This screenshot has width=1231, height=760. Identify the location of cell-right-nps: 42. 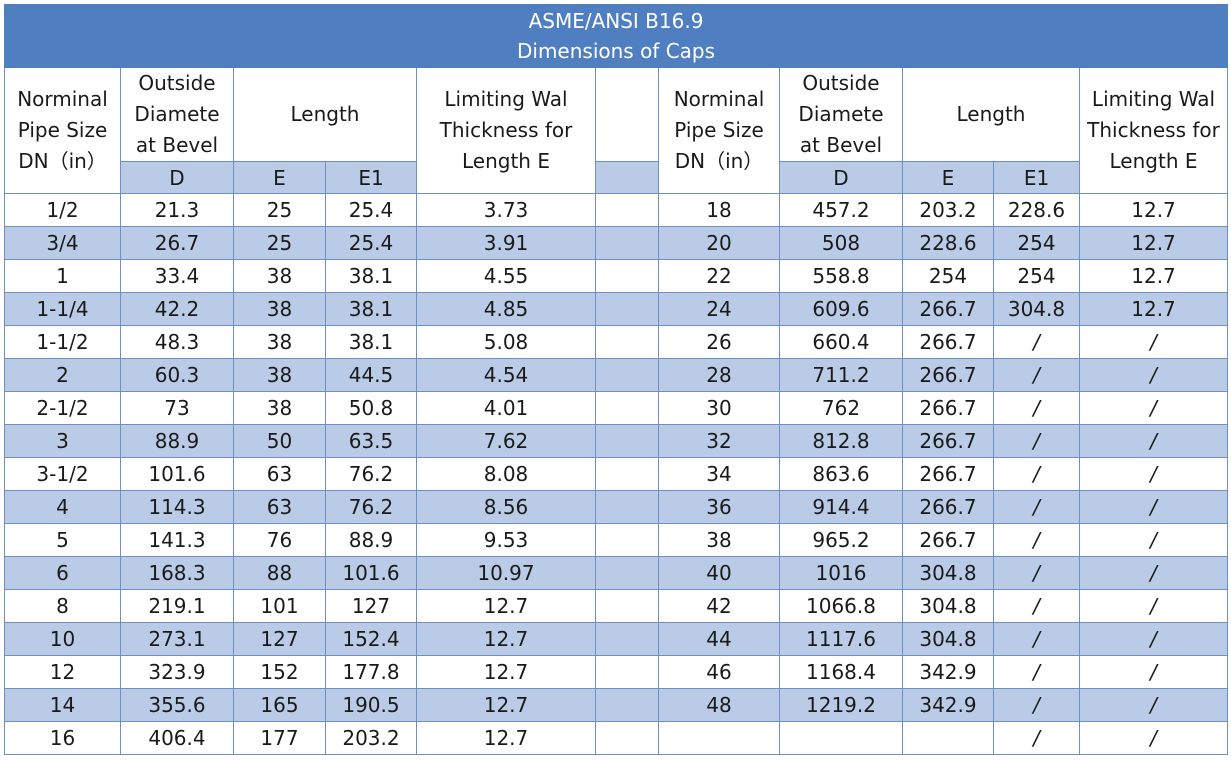
(719, 606).